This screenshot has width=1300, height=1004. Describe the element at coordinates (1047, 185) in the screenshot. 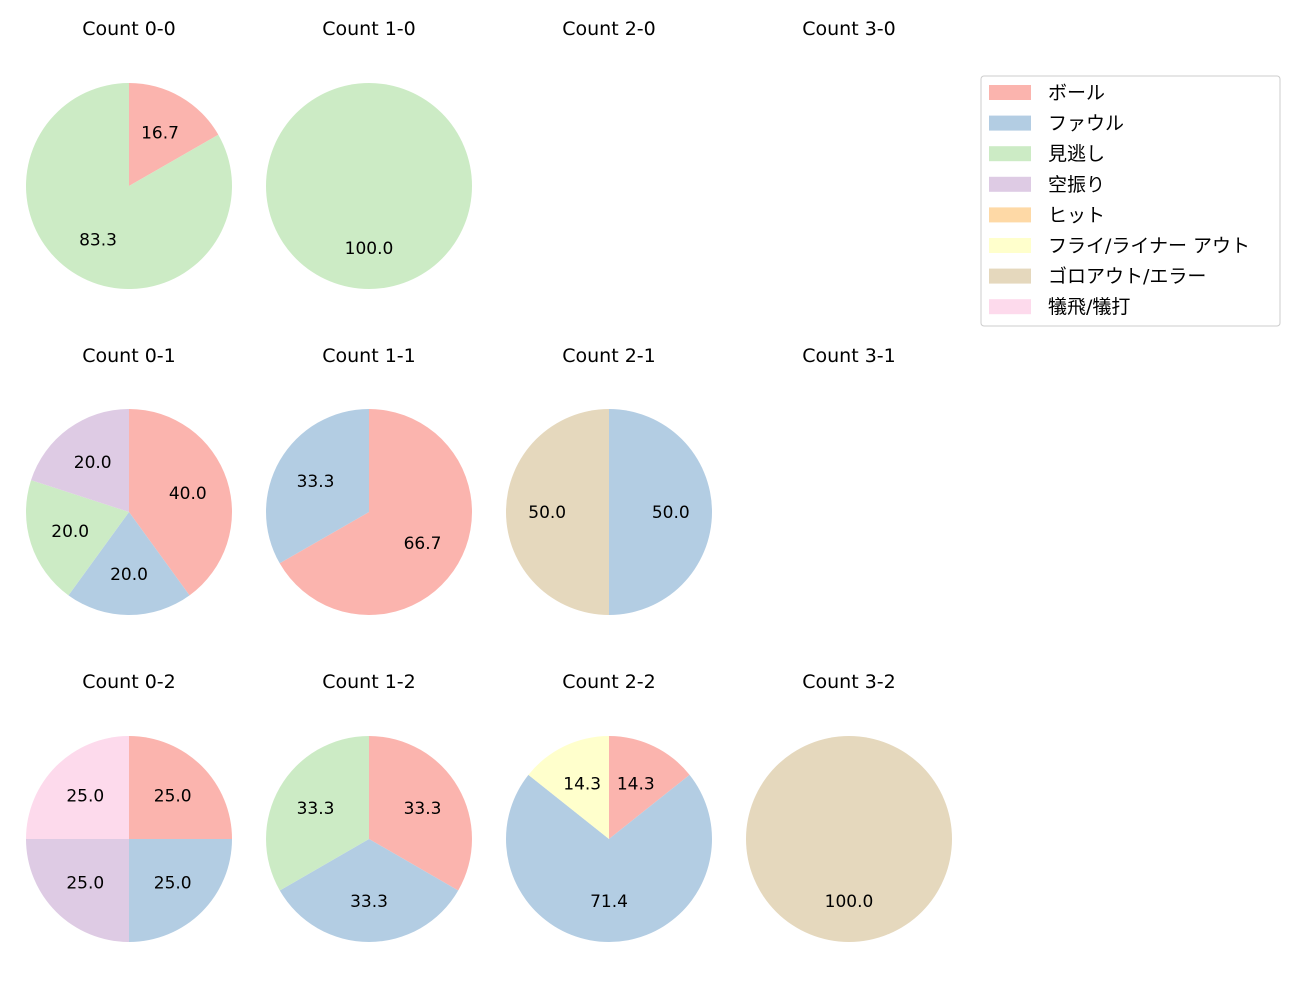

I see `legend-item: 空振り` at that location.